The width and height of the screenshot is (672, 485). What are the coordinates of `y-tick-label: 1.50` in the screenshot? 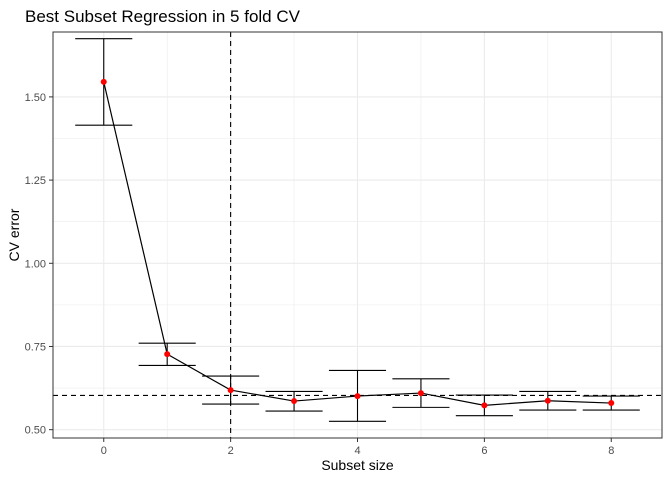 It's located at (35, 98).